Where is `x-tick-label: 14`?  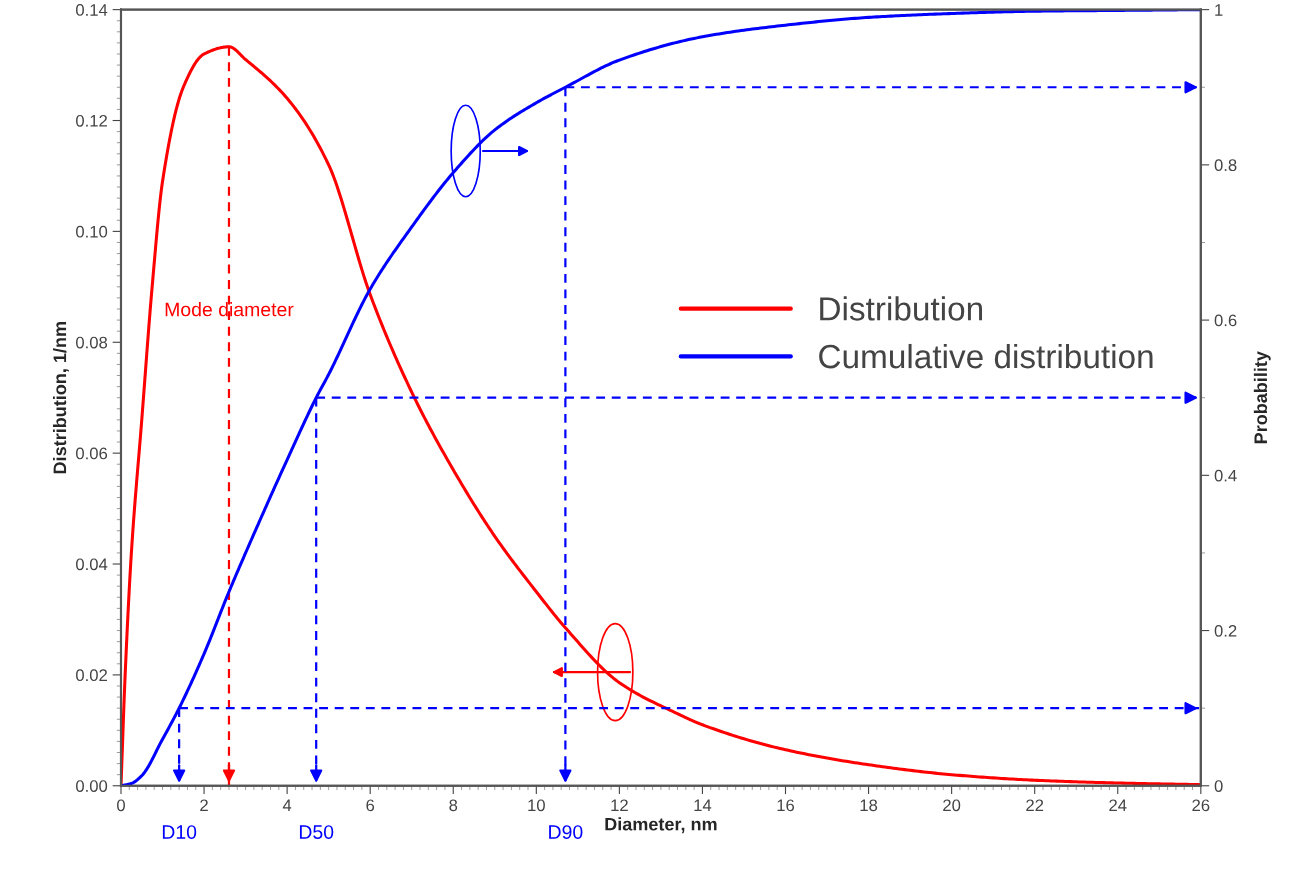 x-tick-label: 14 is located at coordinates (703, 805).